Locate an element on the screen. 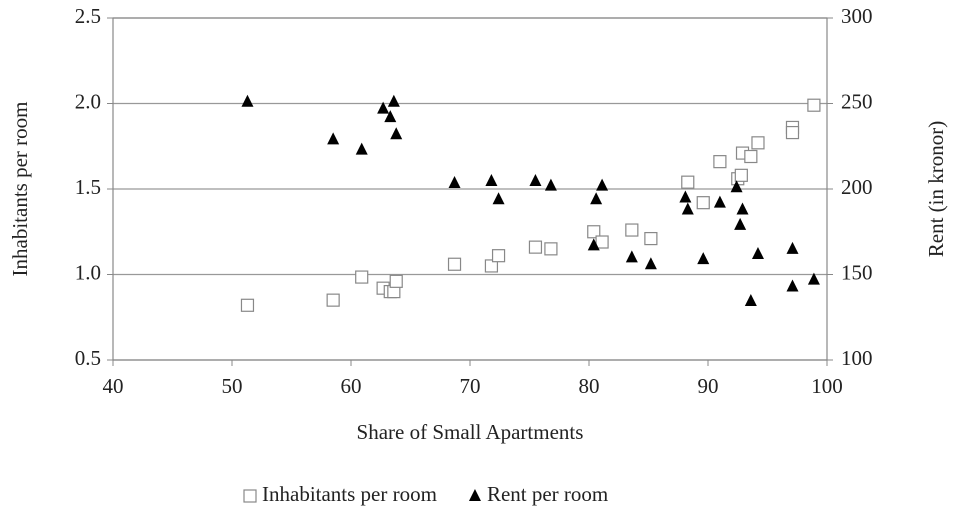  legend-label: Rent per room is located at coordinates (547, 494).